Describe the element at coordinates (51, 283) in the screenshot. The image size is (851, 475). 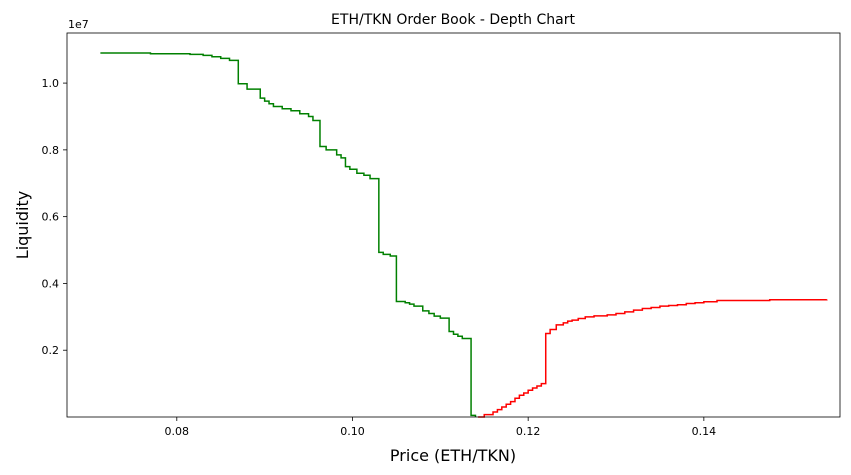
I see `y-tick-label: 0.4` at that location.